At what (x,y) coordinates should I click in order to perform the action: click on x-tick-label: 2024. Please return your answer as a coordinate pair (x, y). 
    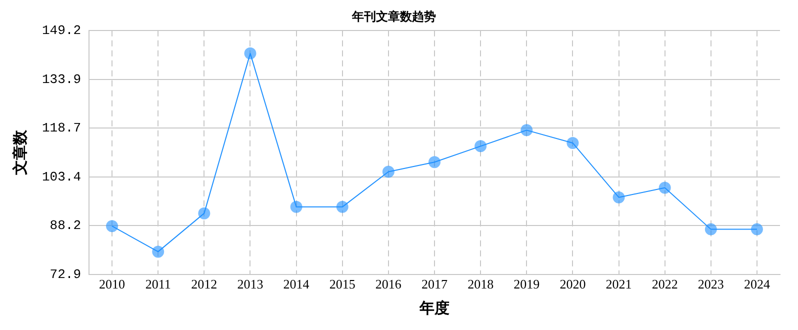
    Looking at the image, I should click on (757, 284).